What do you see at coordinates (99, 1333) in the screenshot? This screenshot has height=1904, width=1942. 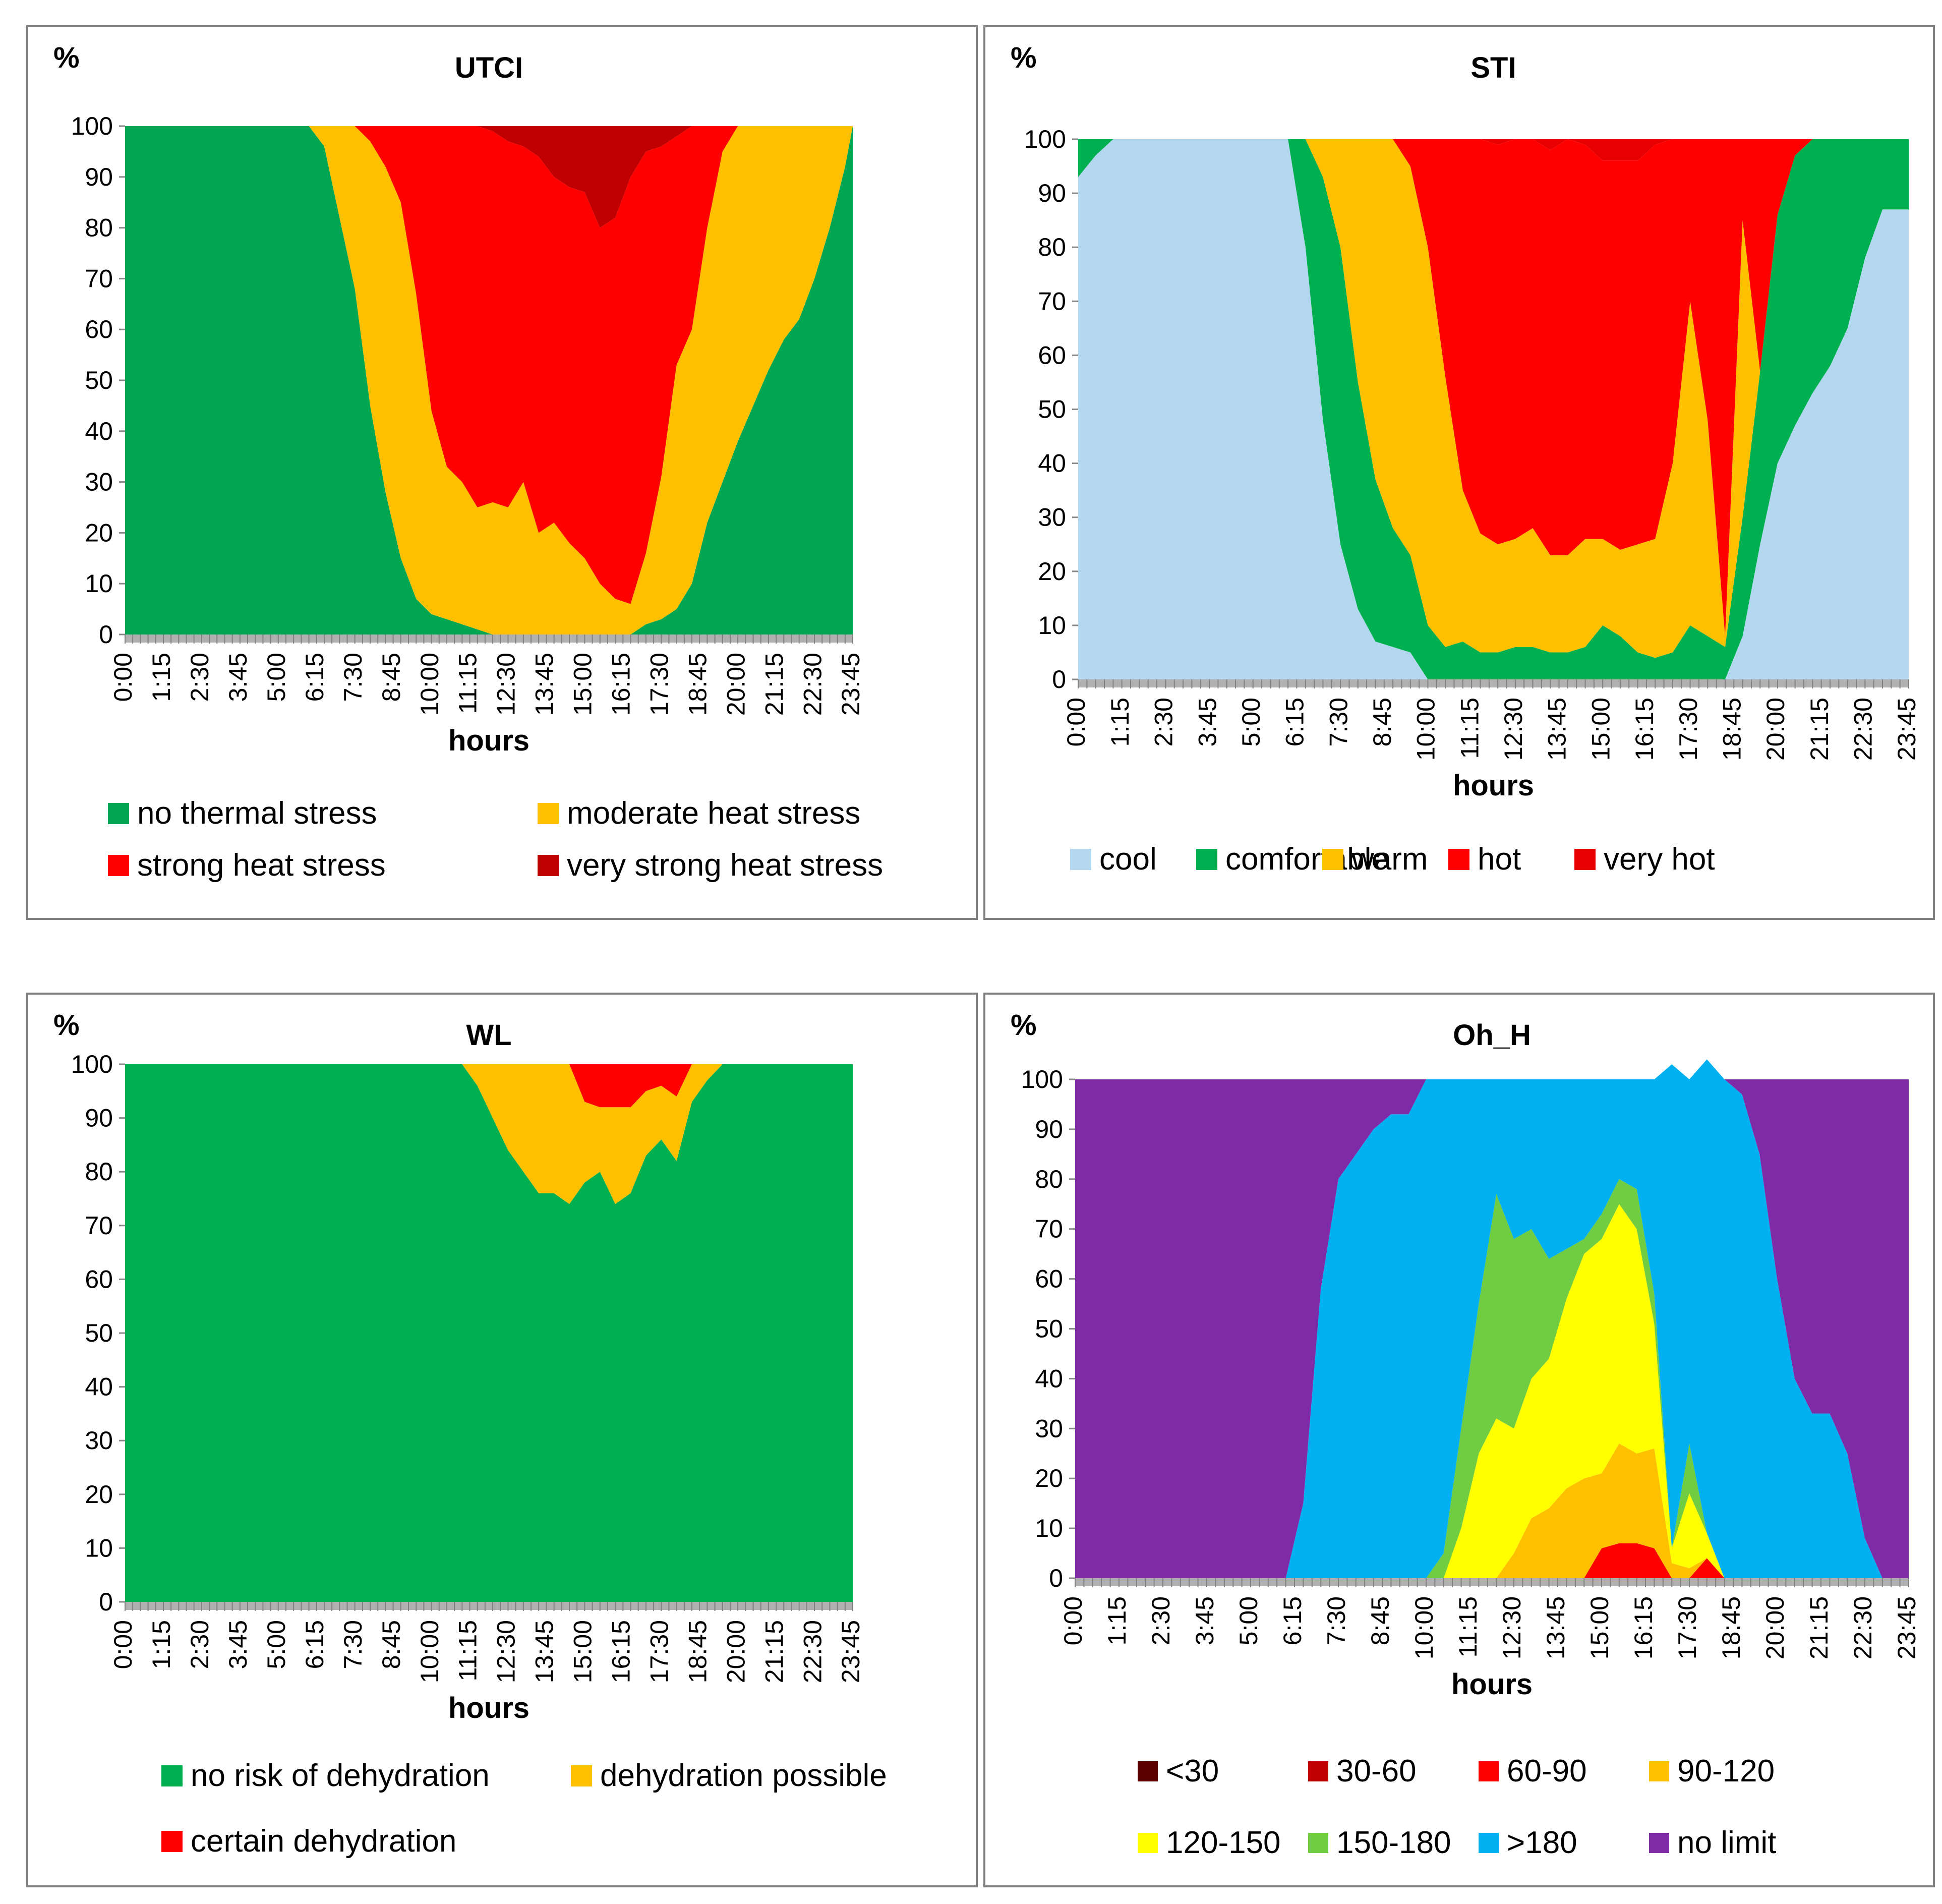 I see `y-tick-label: 50` at bounding box center [99, 1333].